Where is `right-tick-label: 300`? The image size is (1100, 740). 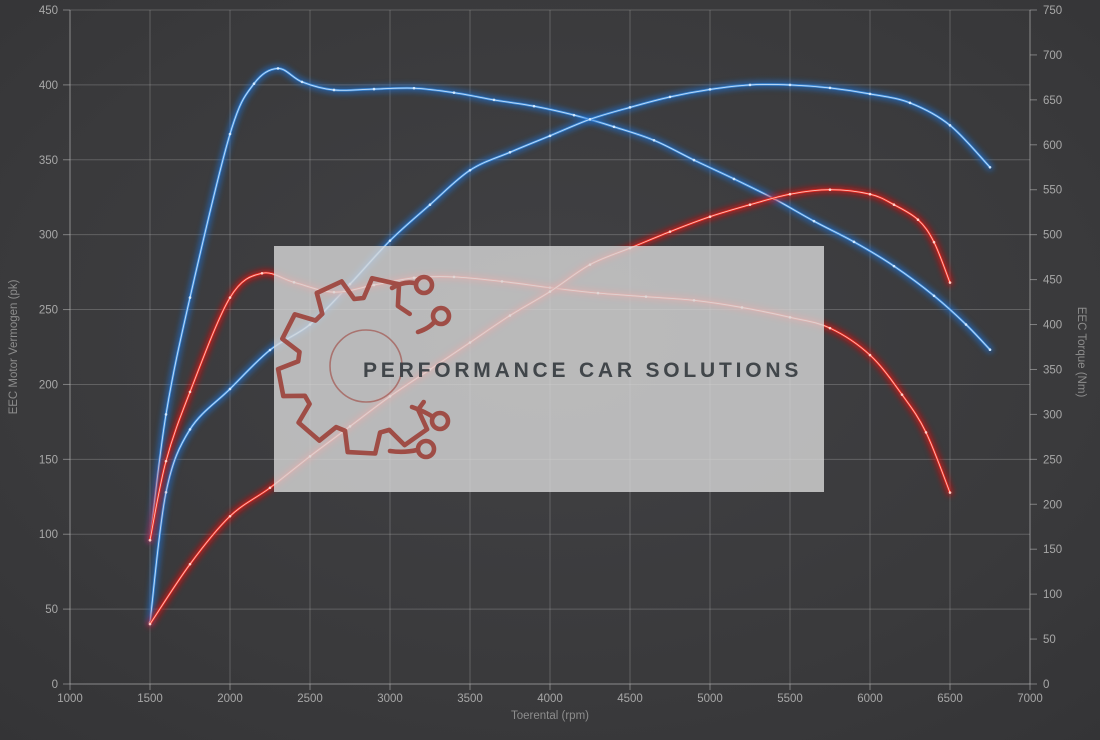
right-tick-label: 300 is located at coordinates (1052, 415).